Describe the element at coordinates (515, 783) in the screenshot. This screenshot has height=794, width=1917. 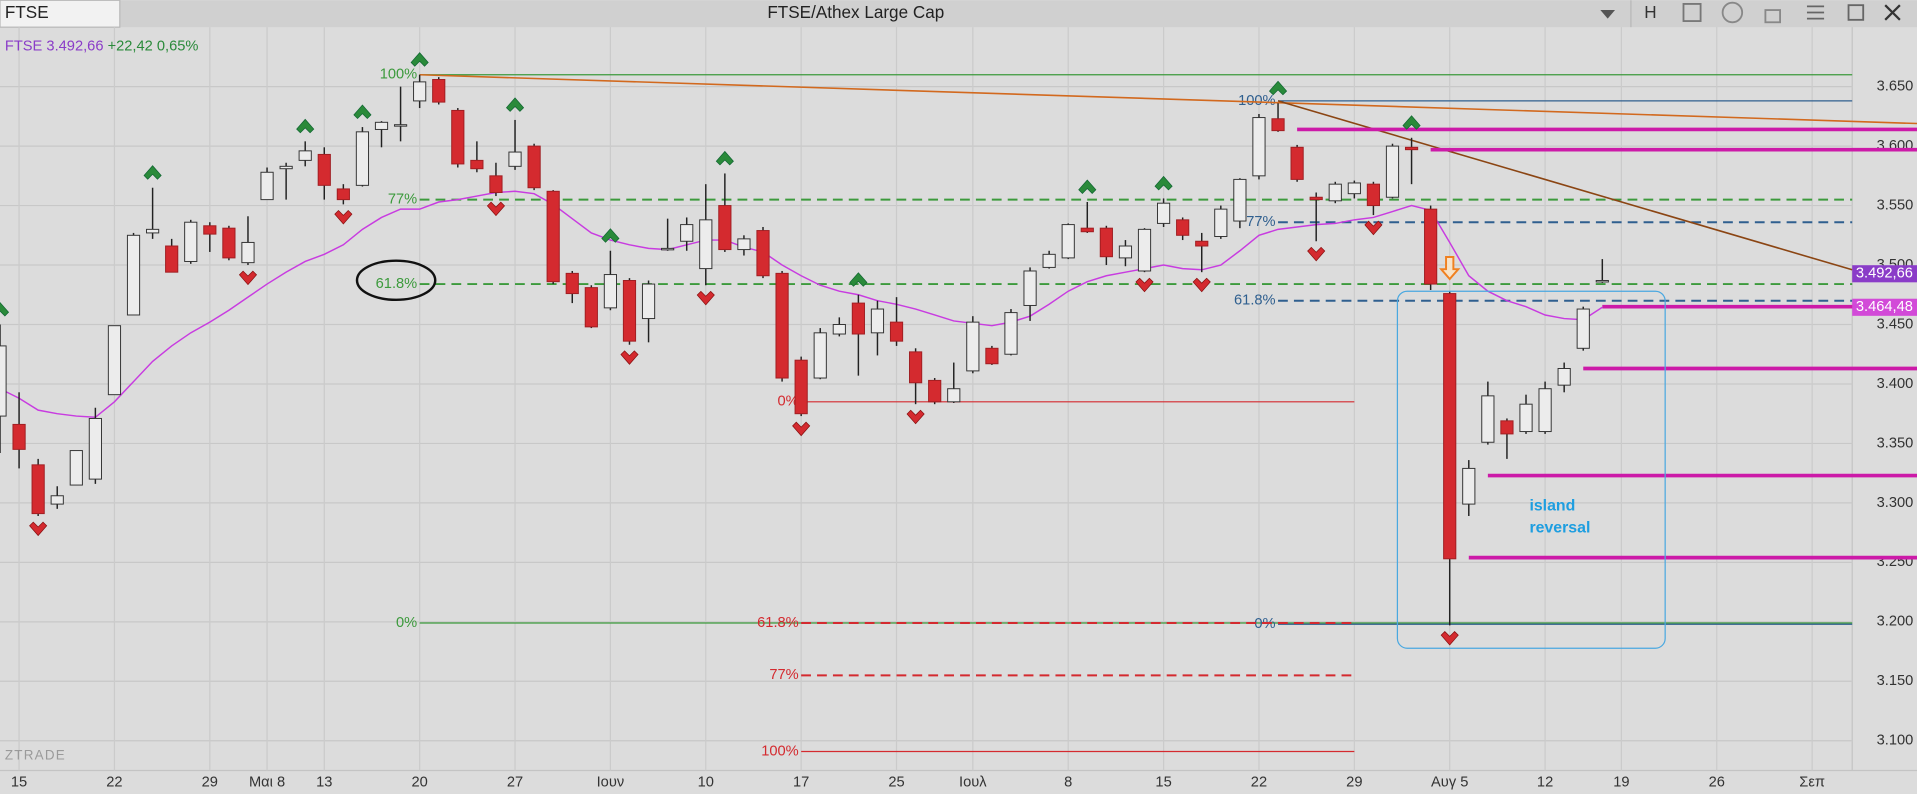
I see `x-tick-label: 27` at that location.